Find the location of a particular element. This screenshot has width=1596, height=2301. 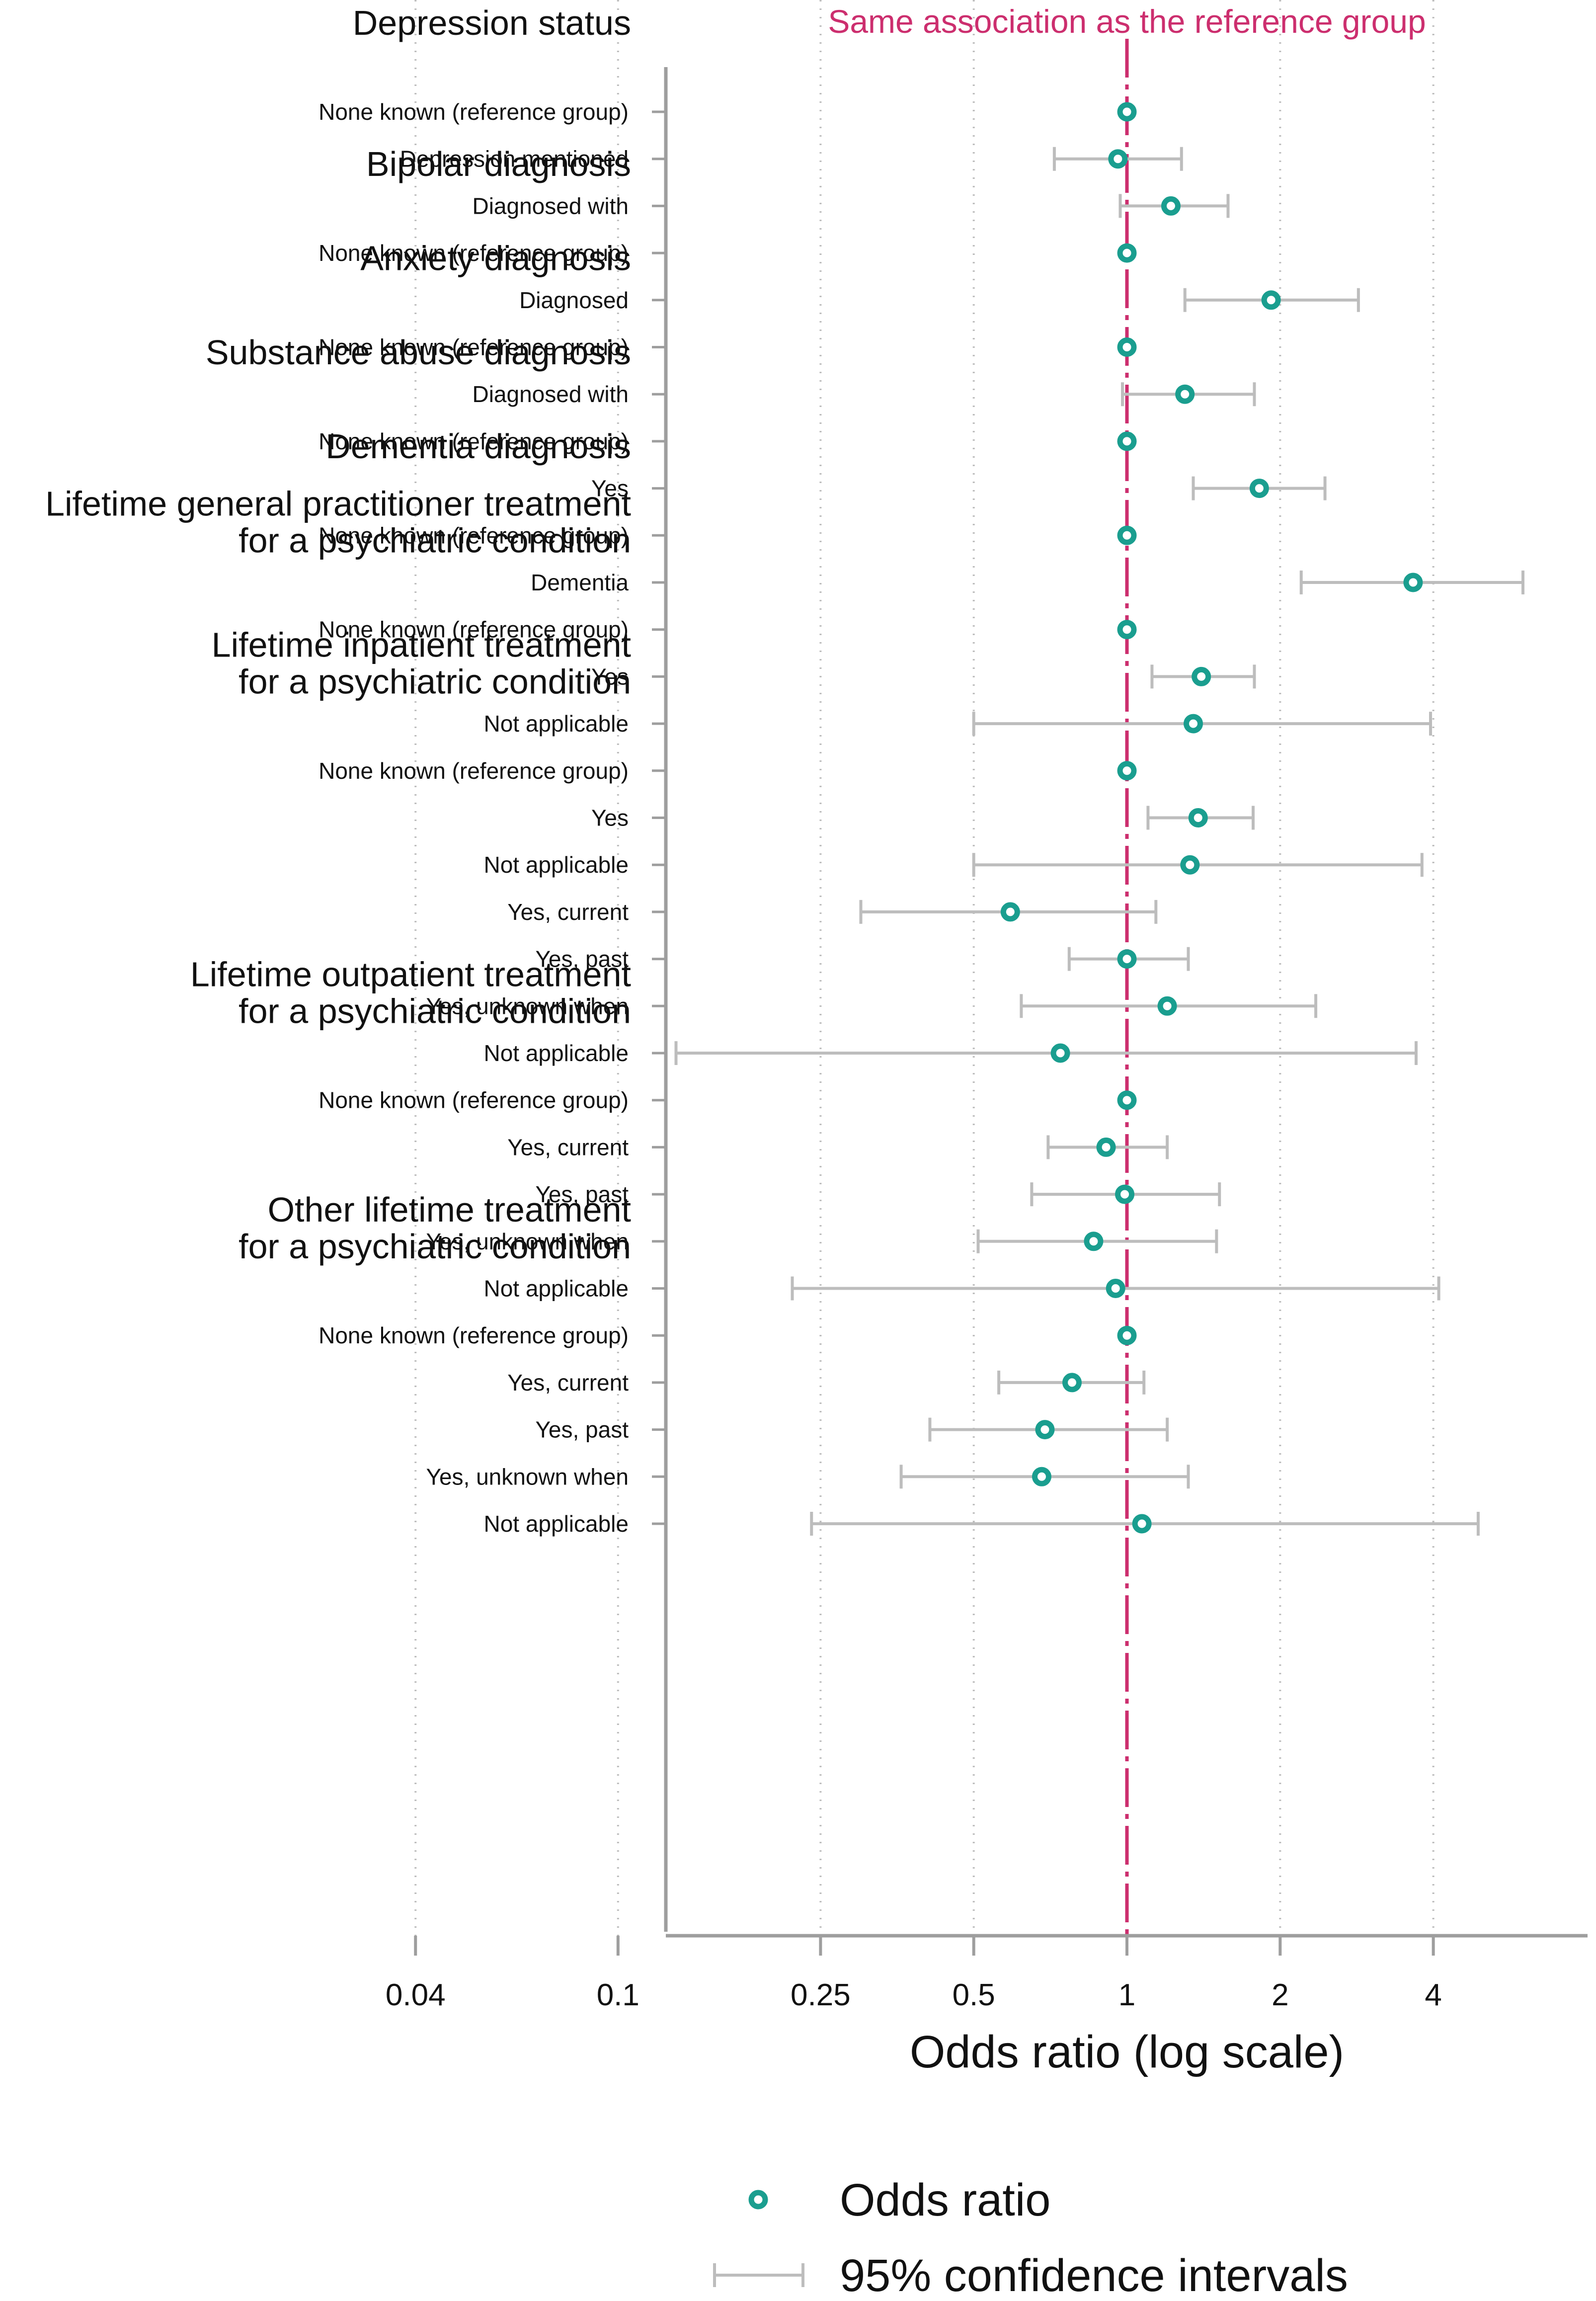

group-title-4-0: Dementia diagnosis is located at coordinates (478, 446).